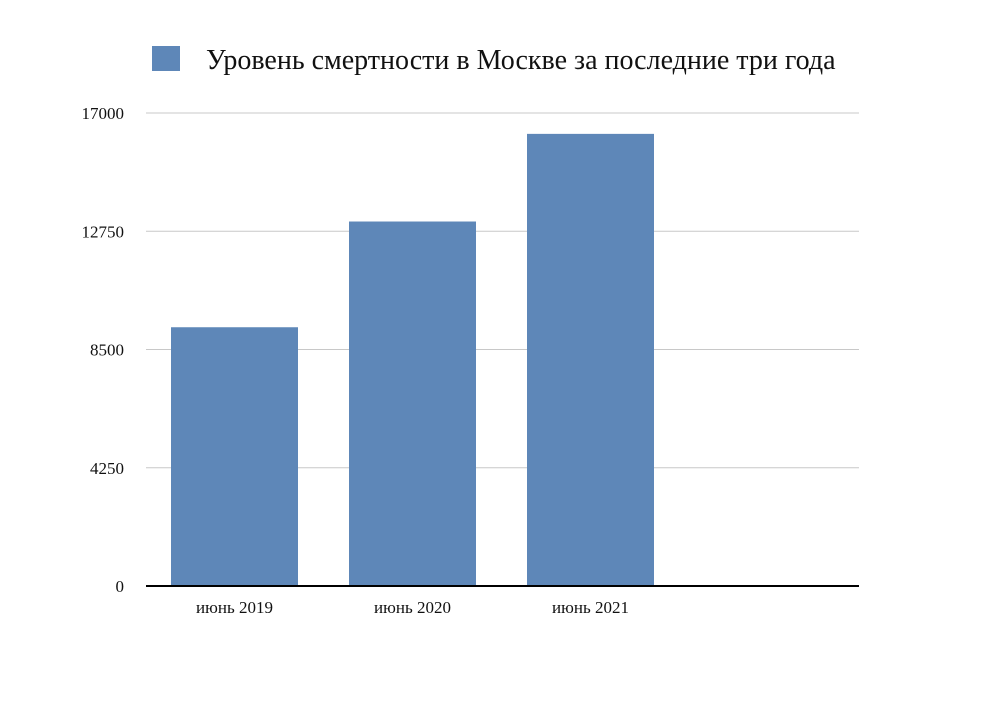 Image resolution: width=1000 pixels, height=704 pixels. I want to click on y-tick-label: 4250, so click(107, 468).